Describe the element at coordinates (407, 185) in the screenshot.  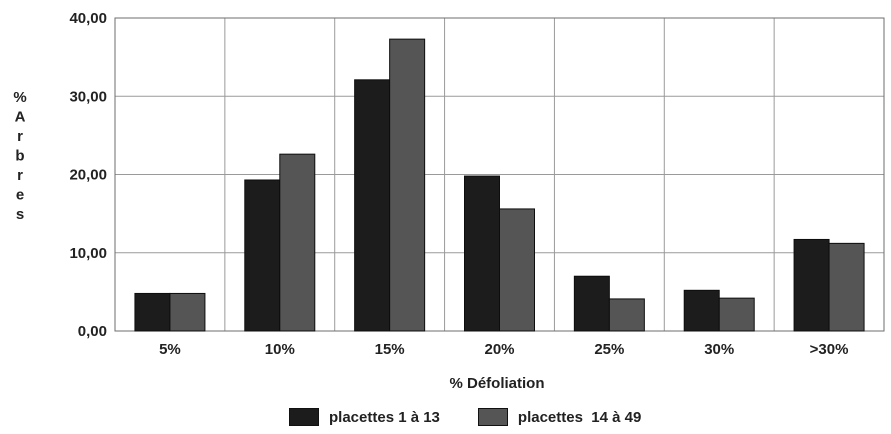
I see `bar-series-2-15%` at that location.